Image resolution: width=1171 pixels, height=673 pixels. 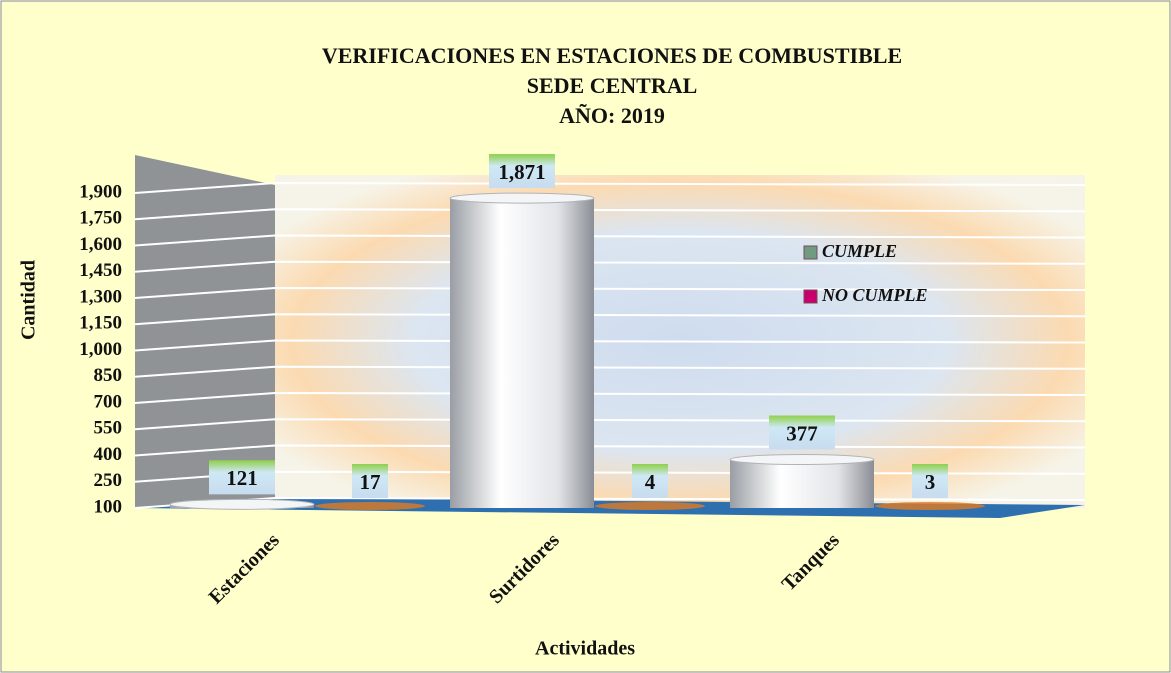 I want to click on data-label: 4, so click(x=650, y=482).